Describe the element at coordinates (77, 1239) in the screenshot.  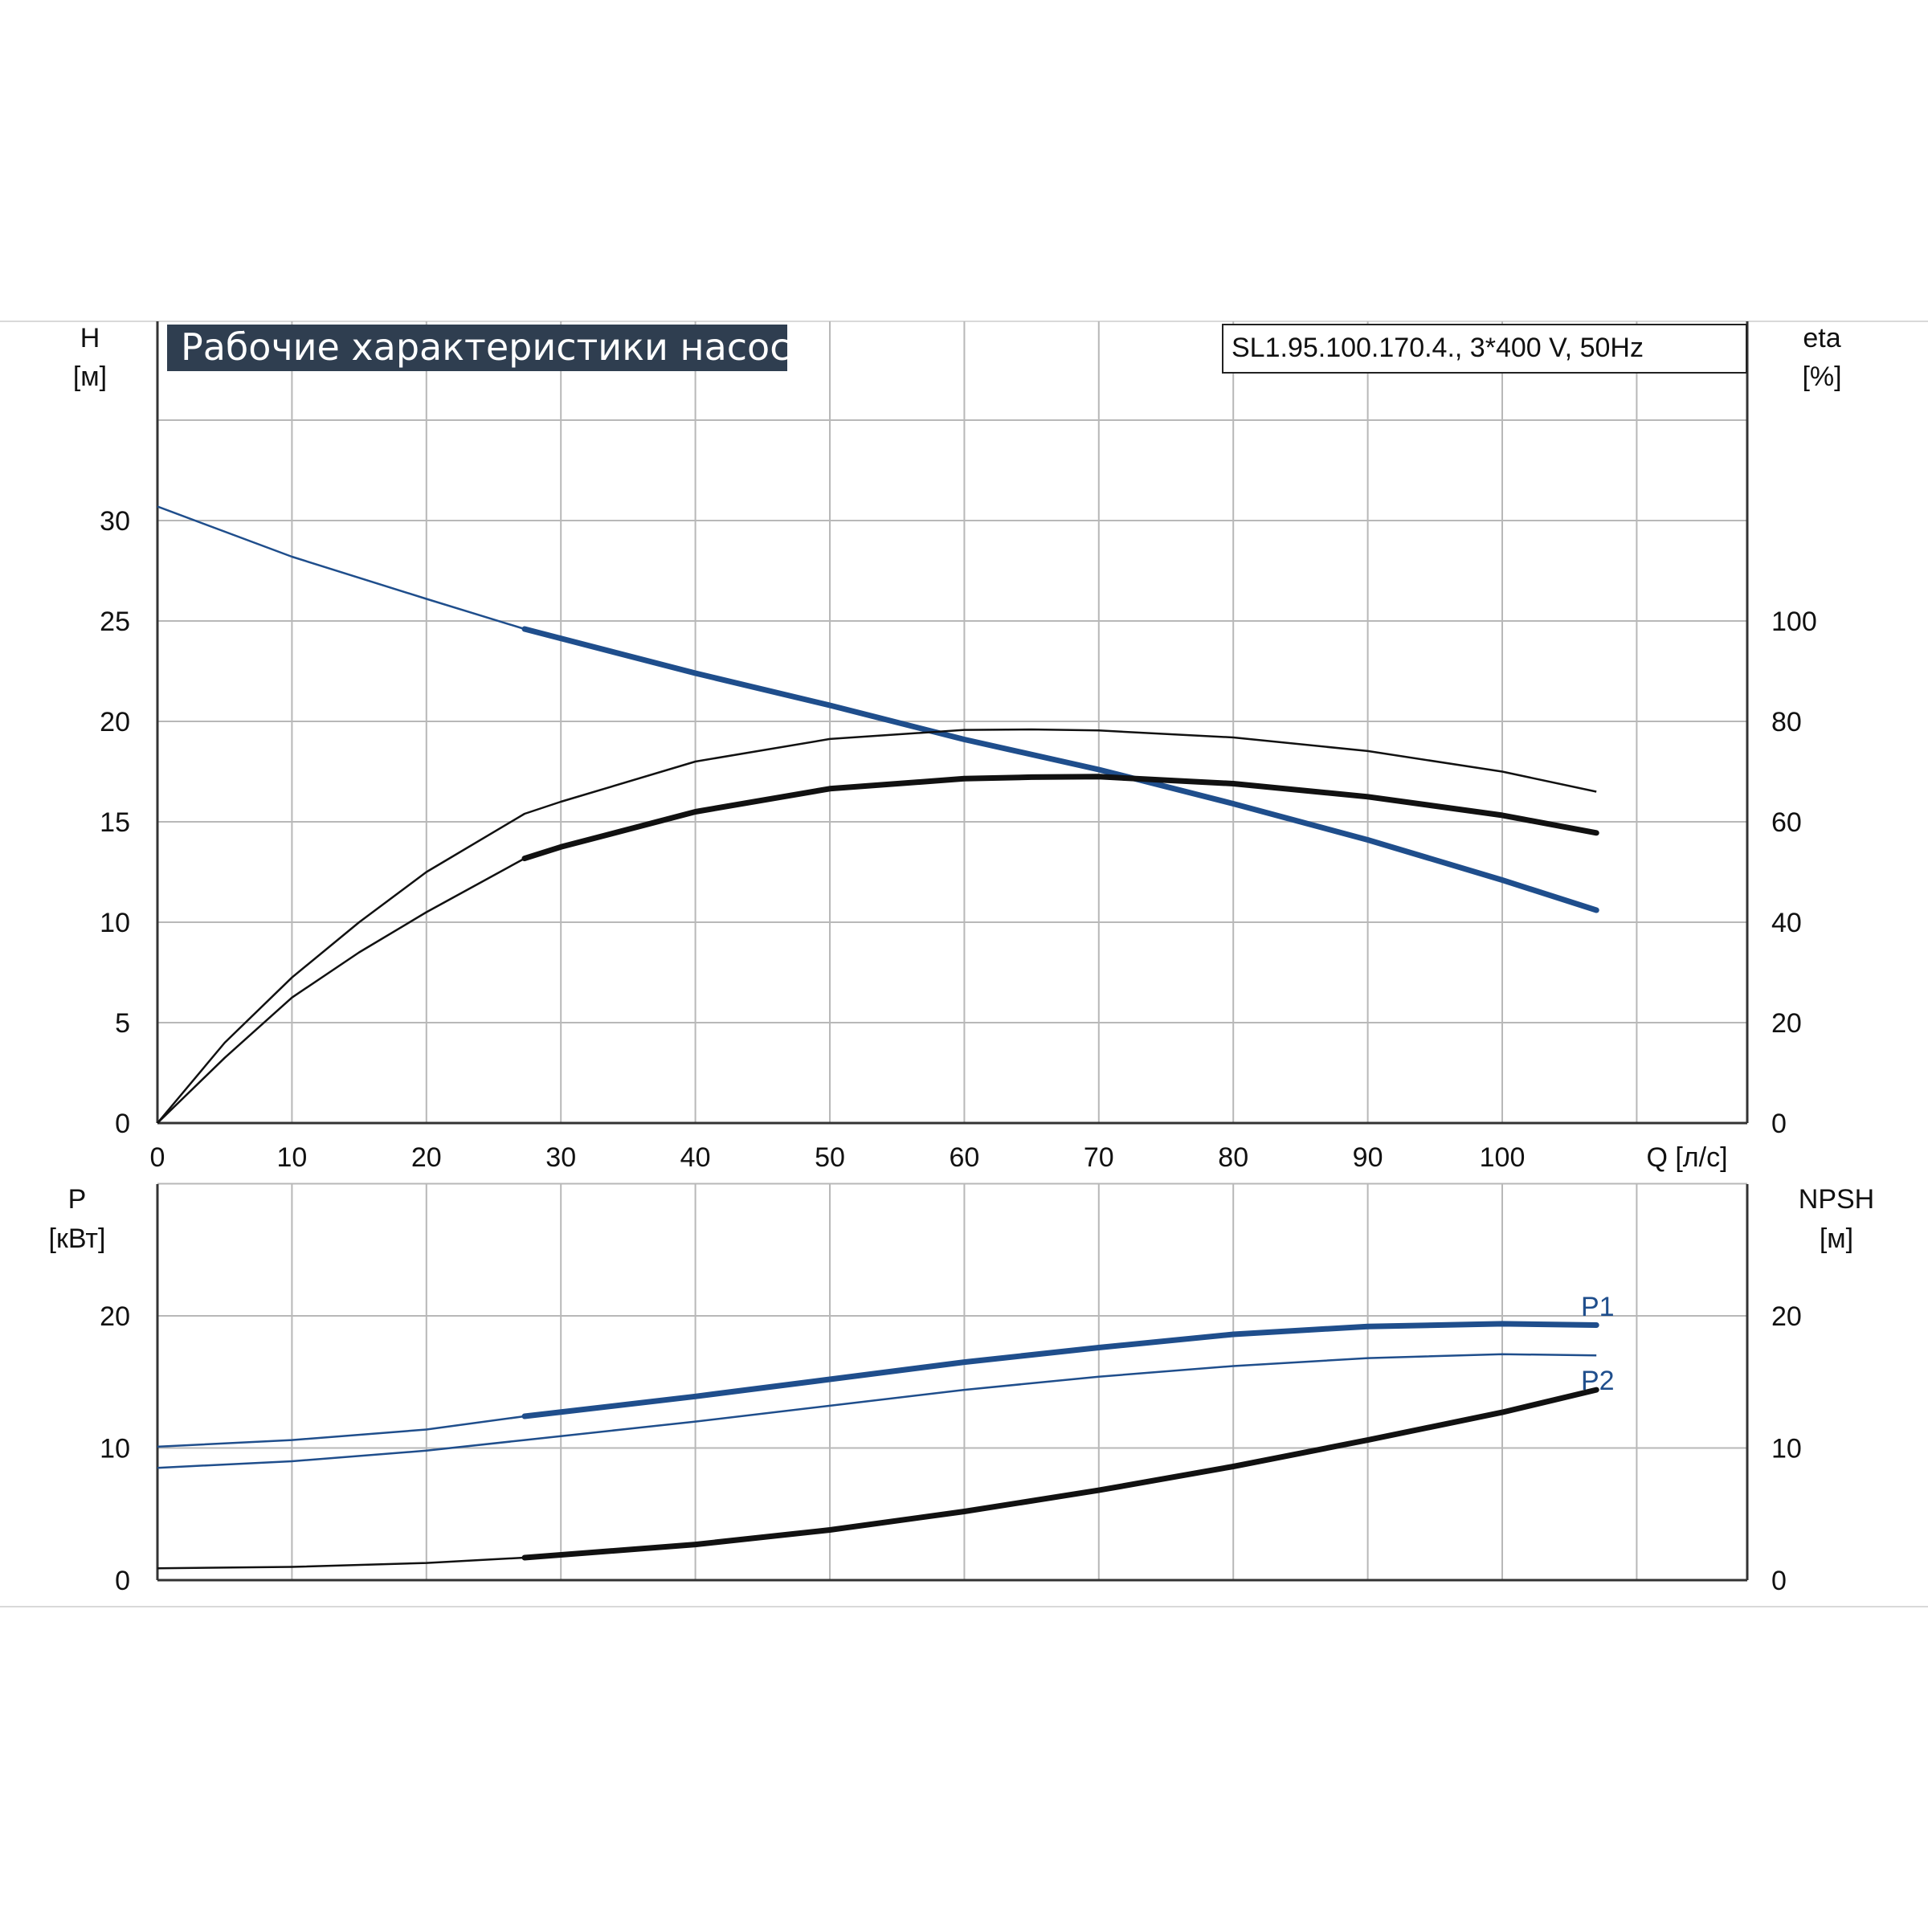
I see `p-axis-unit: [кВт]` at that location.